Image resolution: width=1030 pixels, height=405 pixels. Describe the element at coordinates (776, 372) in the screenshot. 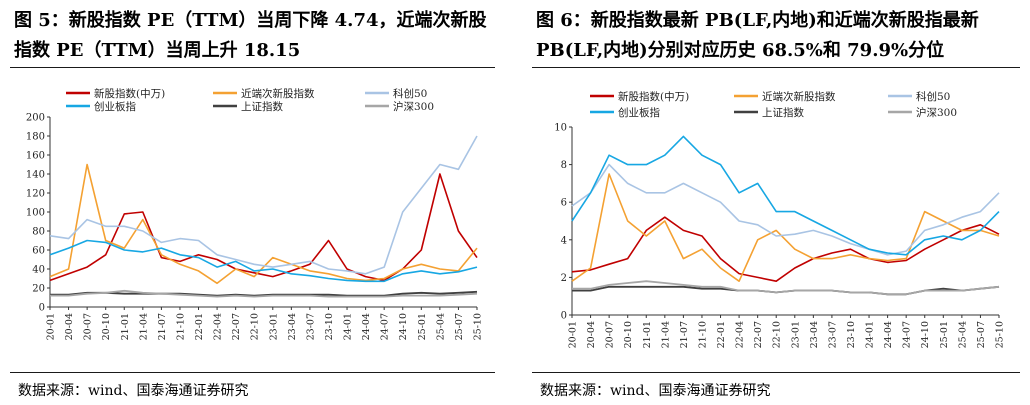

I see `divider-bottom-pb` at that location.